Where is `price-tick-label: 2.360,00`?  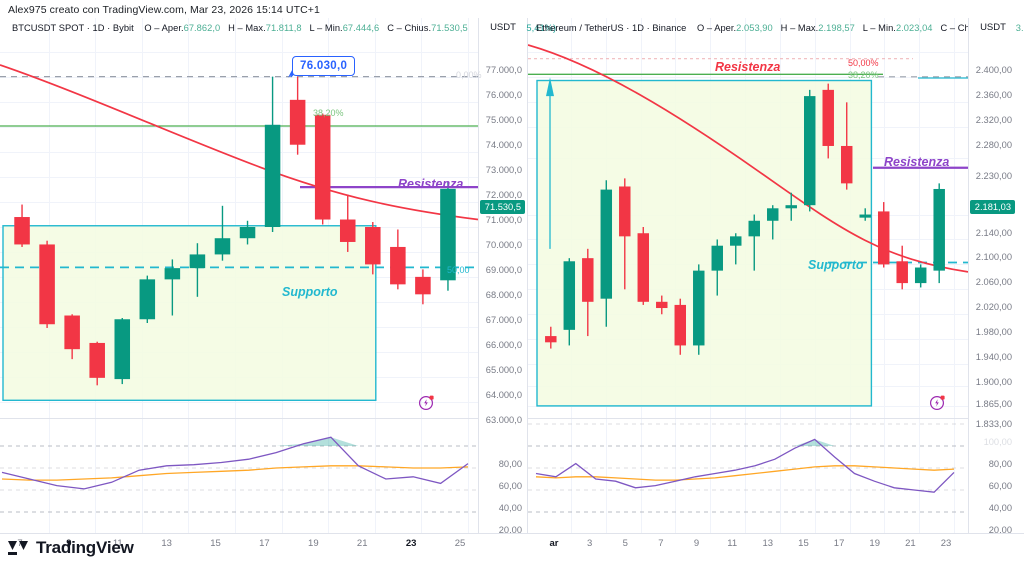 price-tick-label: 2.360,00 is located at coordinates (993, 95).